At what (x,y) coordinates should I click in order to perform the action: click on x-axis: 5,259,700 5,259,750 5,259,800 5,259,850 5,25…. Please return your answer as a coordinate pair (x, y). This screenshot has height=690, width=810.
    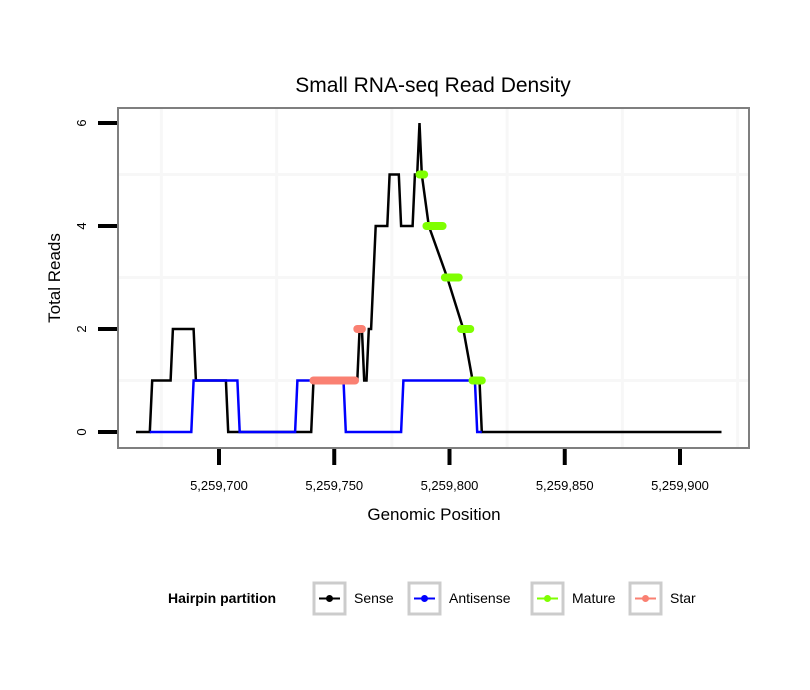
    Looking at the image, I should click on (449, 471).